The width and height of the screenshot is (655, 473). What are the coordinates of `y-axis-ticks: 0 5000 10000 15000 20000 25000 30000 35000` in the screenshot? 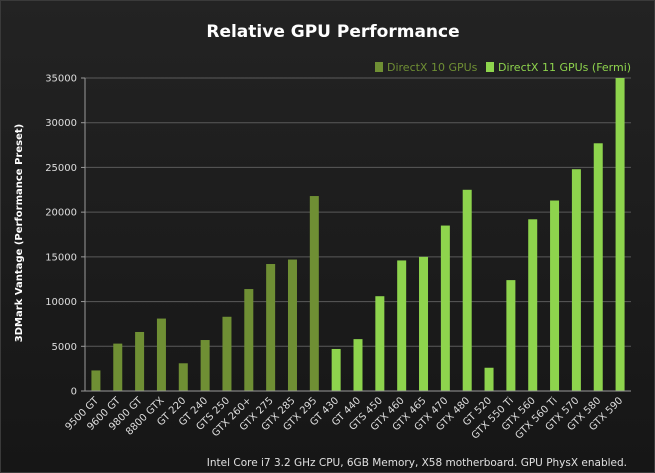 It's located at (65, 236).